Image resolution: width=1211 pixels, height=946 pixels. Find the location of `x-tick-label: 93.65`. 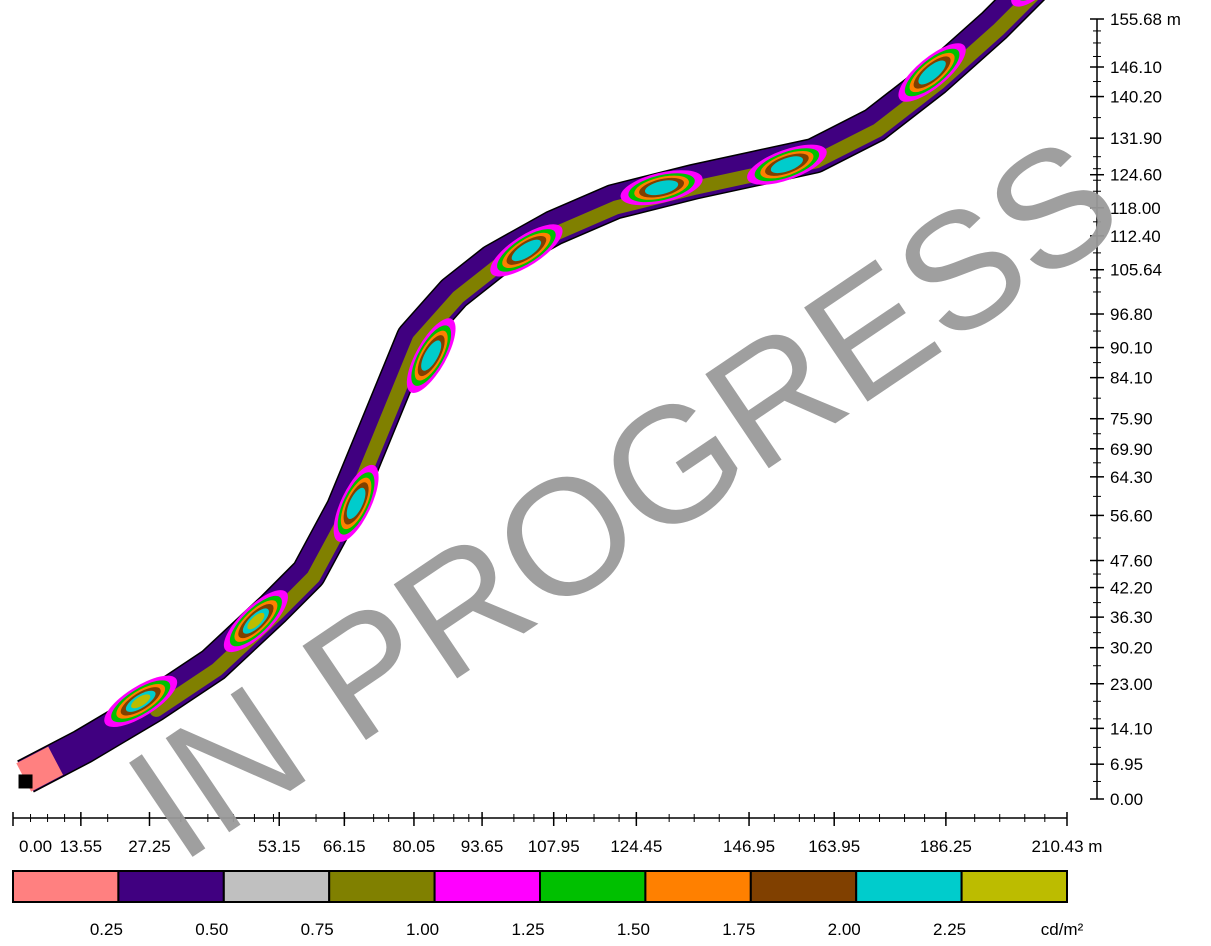

x-tick-label: 93.65 is located at coordinates (482, 846).